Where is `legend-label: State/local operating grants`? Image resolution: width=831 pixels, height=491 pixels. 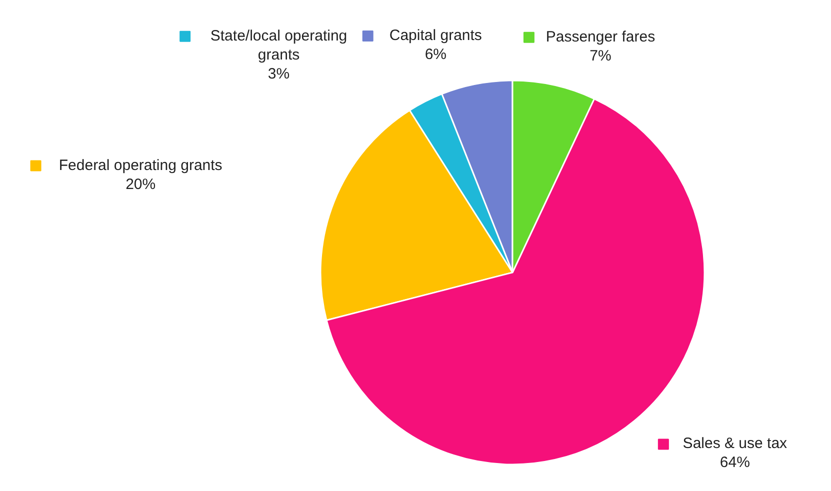
legend-label: State/local operating grants is located at coordinates (279, 45).